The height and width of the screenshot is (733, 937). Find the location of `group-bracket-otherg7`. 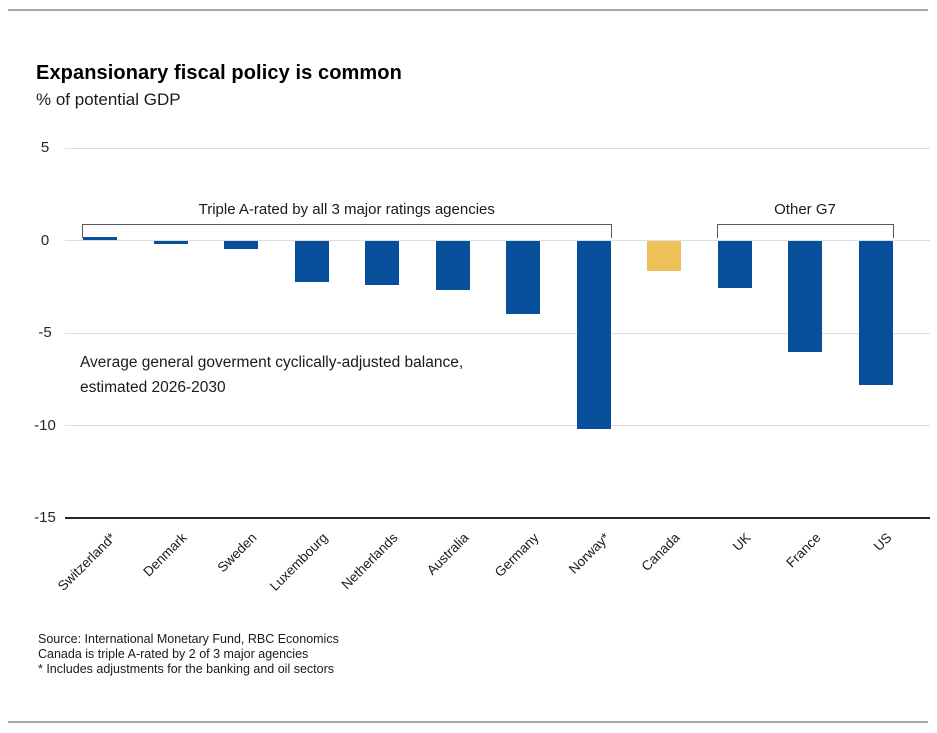

group-bracket-otherg7 is located at coordinates (805, 231).